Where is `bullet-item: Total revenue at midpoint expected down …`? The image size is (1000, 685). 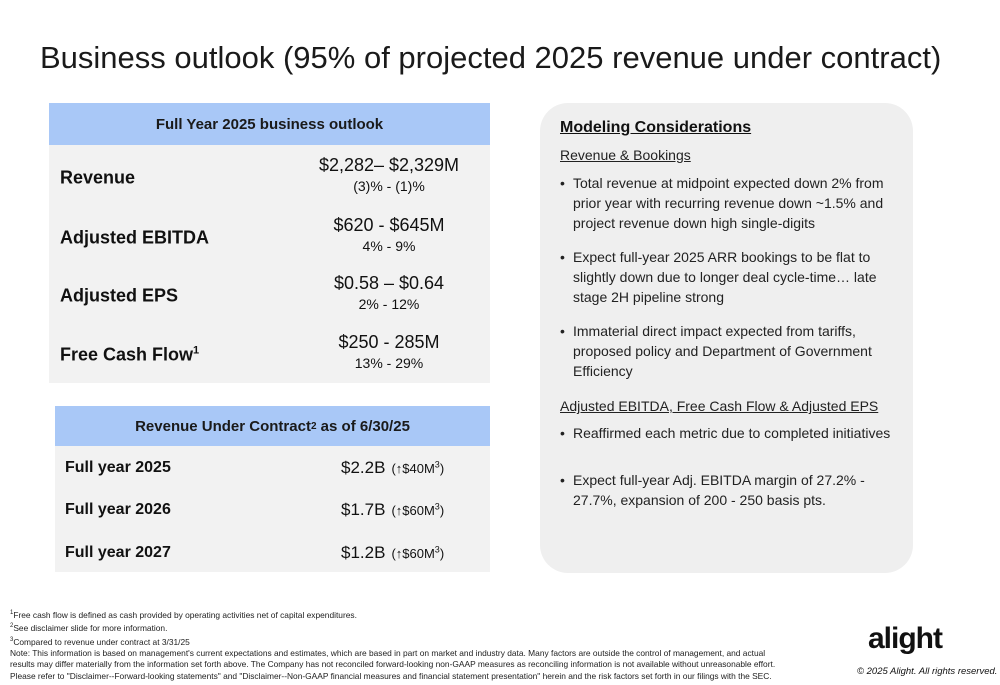 bullet-item: Total revenue at midpoint expected down … is located at coordinates (730, 203).